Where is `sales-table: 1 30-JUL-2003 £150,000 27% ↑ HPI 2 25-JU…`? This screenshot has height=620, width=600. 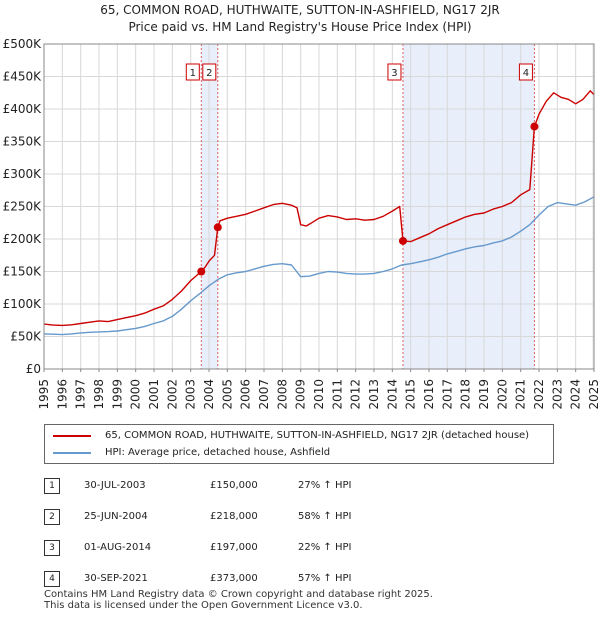 sales-table: 1 30-JUL-2003 £150,000 27% ↑ HPI 2 25-JU… is located at coordinates (231, 532).